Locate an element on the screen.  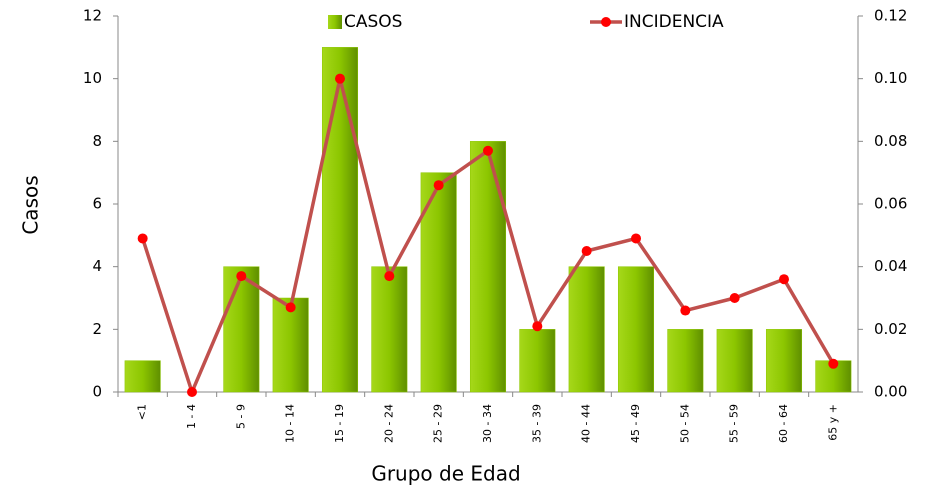
x-tick-label: <1 is located at coordinates (142, 412).